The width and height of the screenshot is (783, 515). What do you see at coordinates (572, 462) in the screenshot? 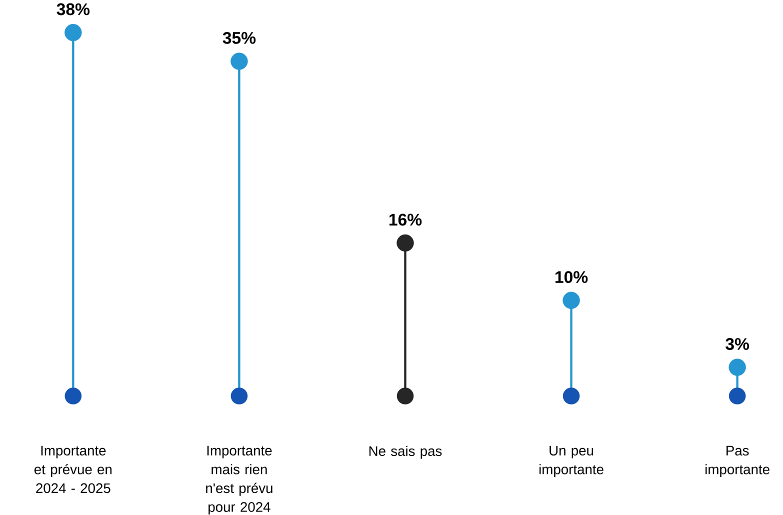
I see `x-tick-label: Un peu importante` at bounding box center [572, 462].